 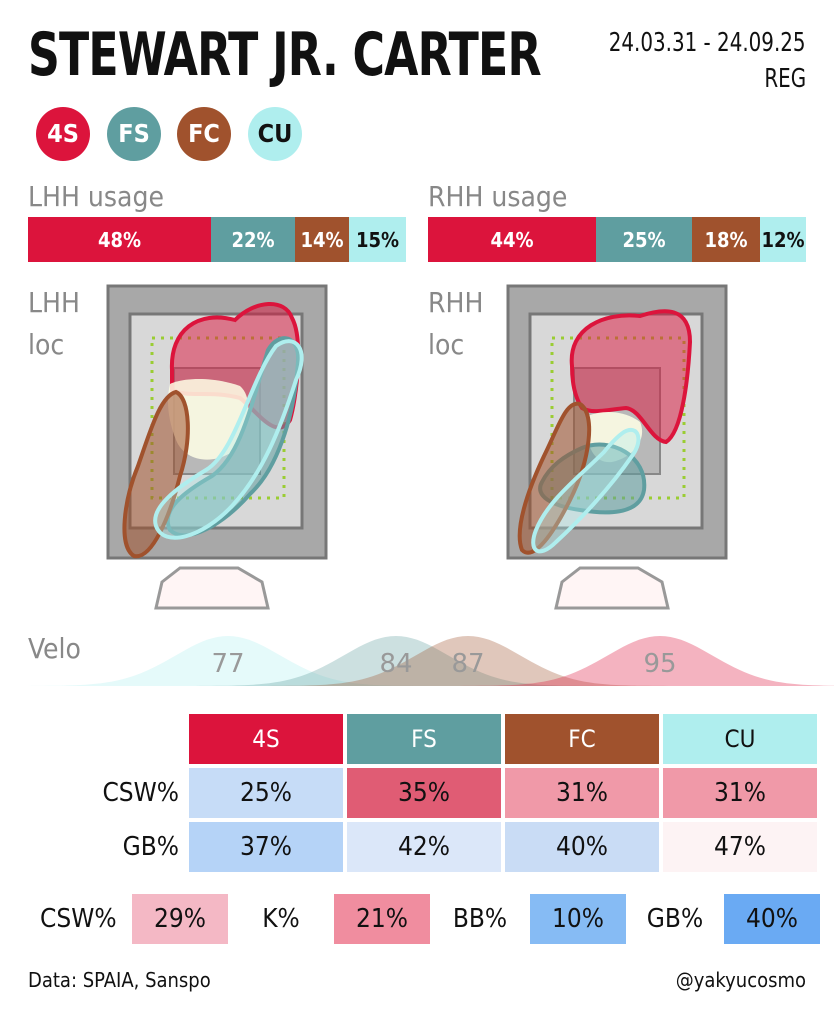 What do you see at coordinates (119, 239) in the screenshot?
I see `lhh-usage-4s: 48%` at bounding box center [119, 239].